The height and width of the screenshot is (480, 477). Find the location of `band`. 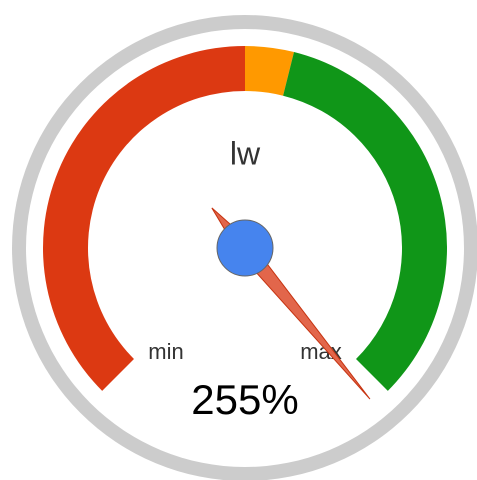

band is located at coordinates (270, 71).